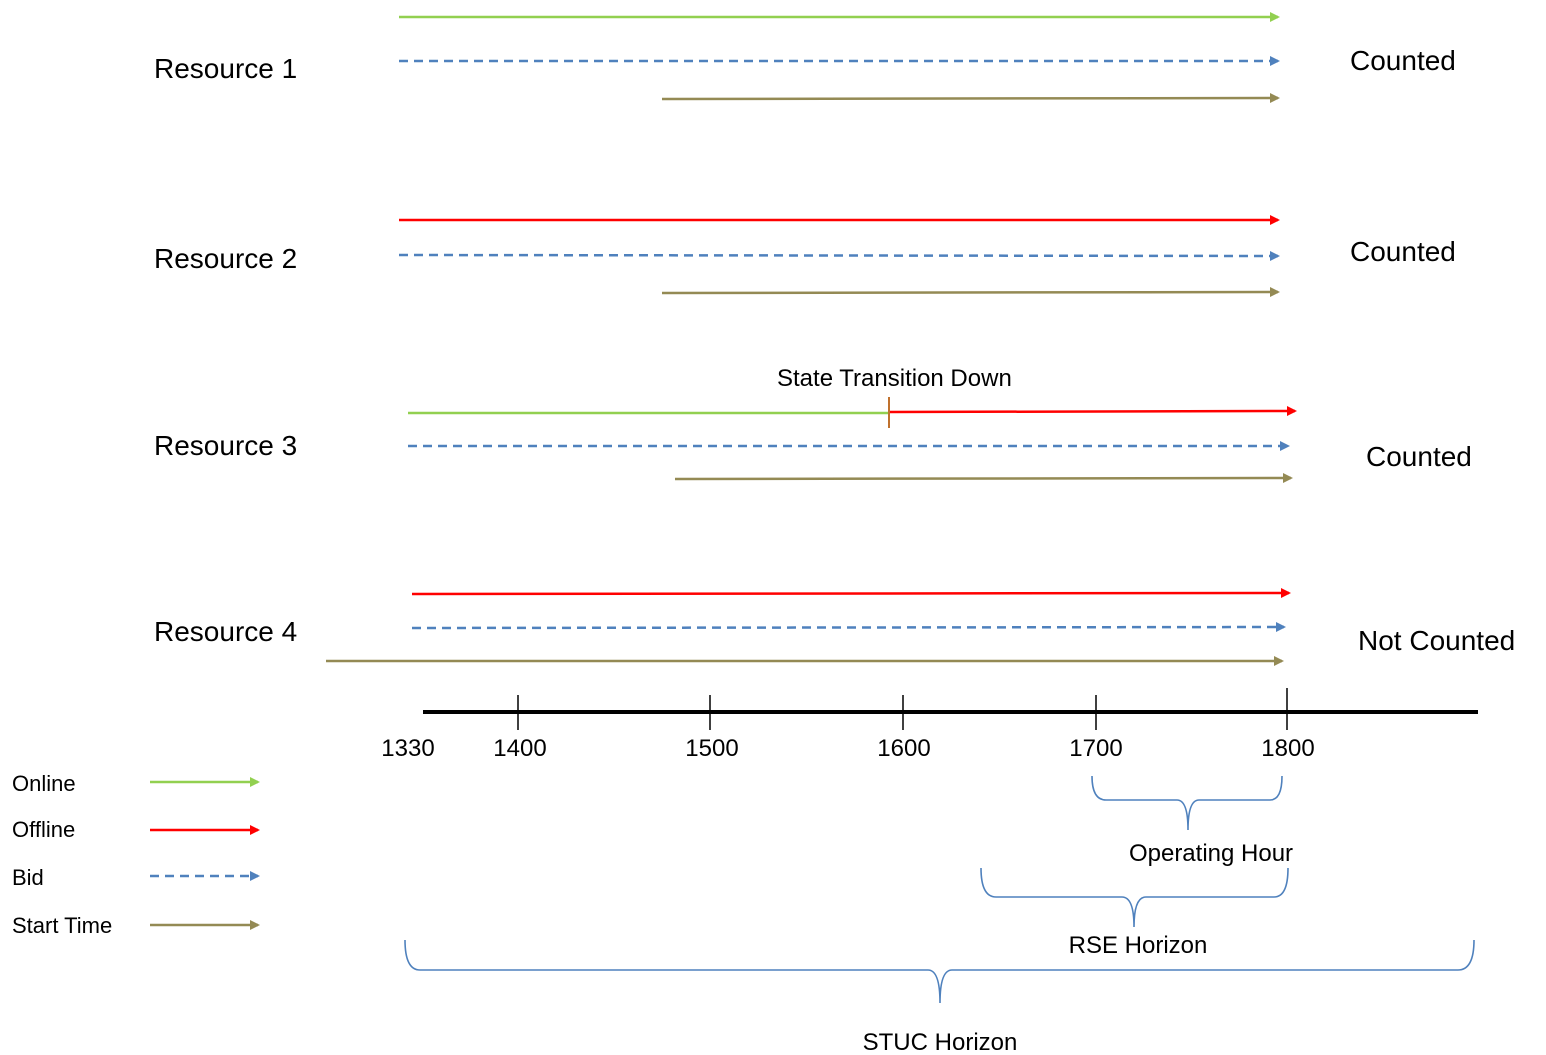 Image resolution: width=1546 pixels, height=1055 pixels. Describe the element at coordinates (929, 725) in the screenshot. I see `time-axis: 1330 1400 1500 1600 1700 1800` at that location.